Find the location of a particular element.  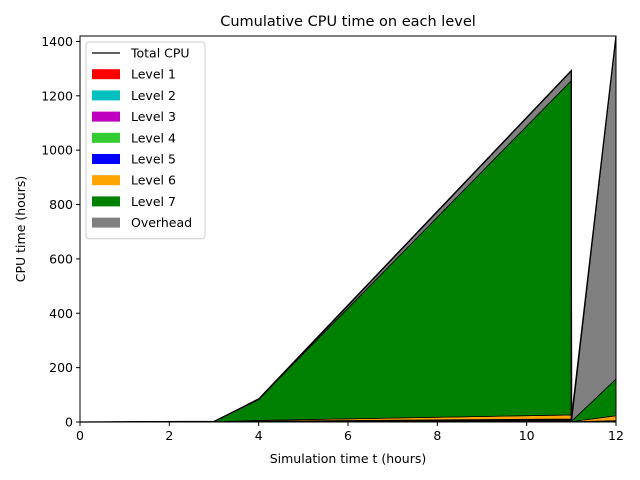

legend-label: Level 1 is located at coordinates (153, 74).